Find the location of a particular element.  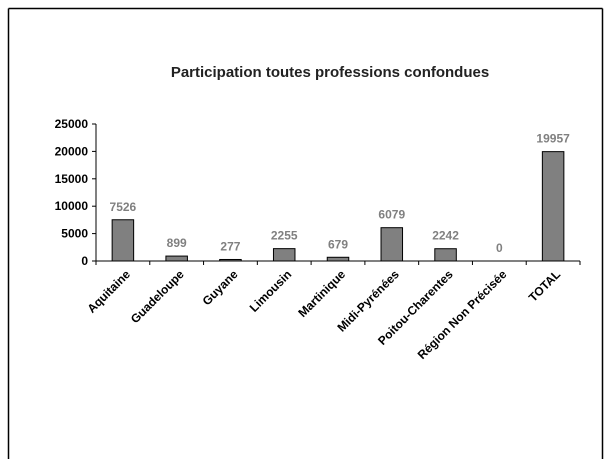

x-tick-label: Guadeloupe is located at coordinates (157, 296).